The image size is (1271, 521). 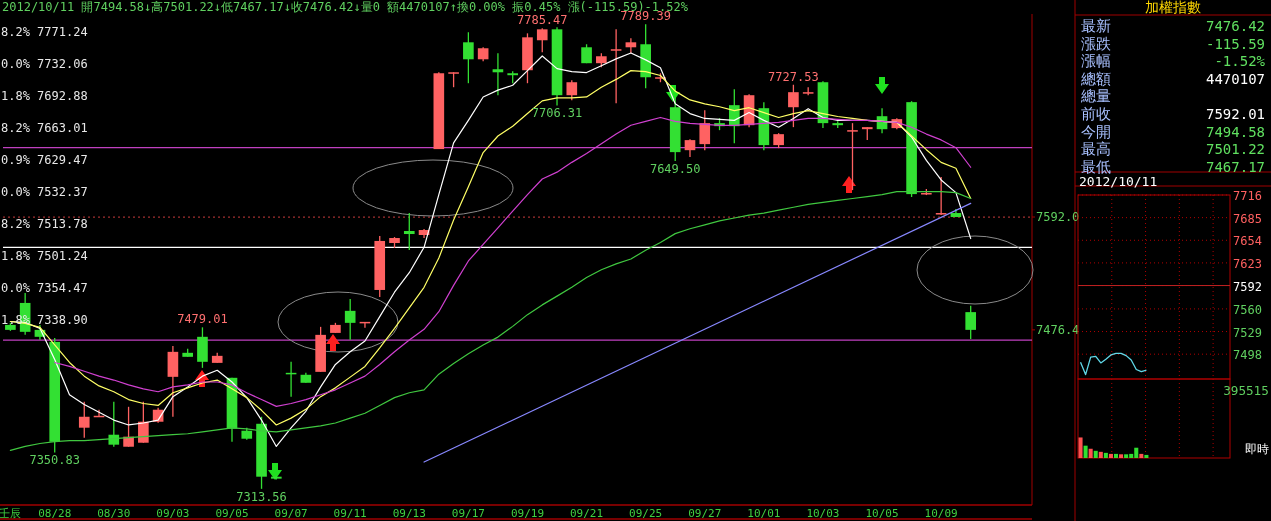 What do you see at coordinates (882, 513) in the screenshot?
I see `x-tick-label: 10/05` at bounding box center [882, 513].